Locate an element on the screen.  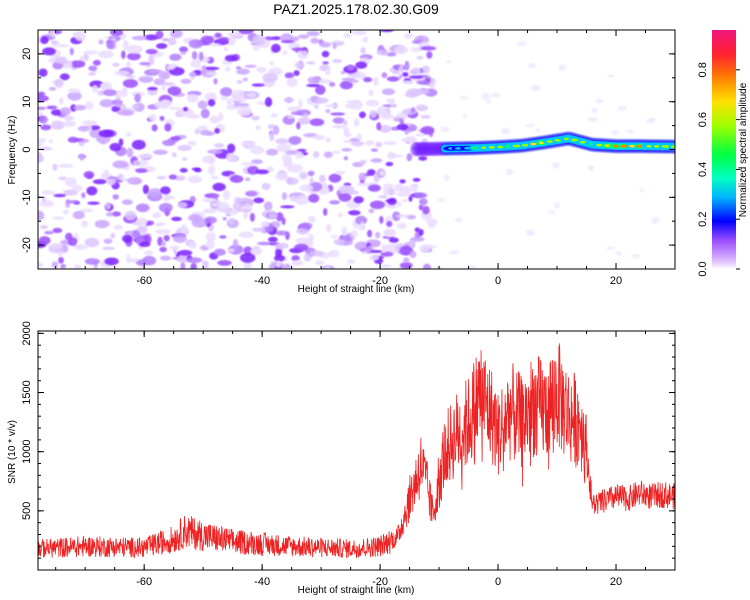
spectrogram-y-tick-label: -20 is located at coordinates (27, 245).